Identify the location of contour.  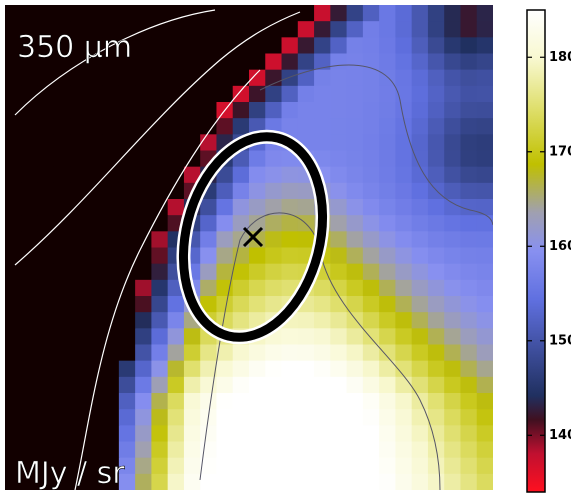
(115, 62).